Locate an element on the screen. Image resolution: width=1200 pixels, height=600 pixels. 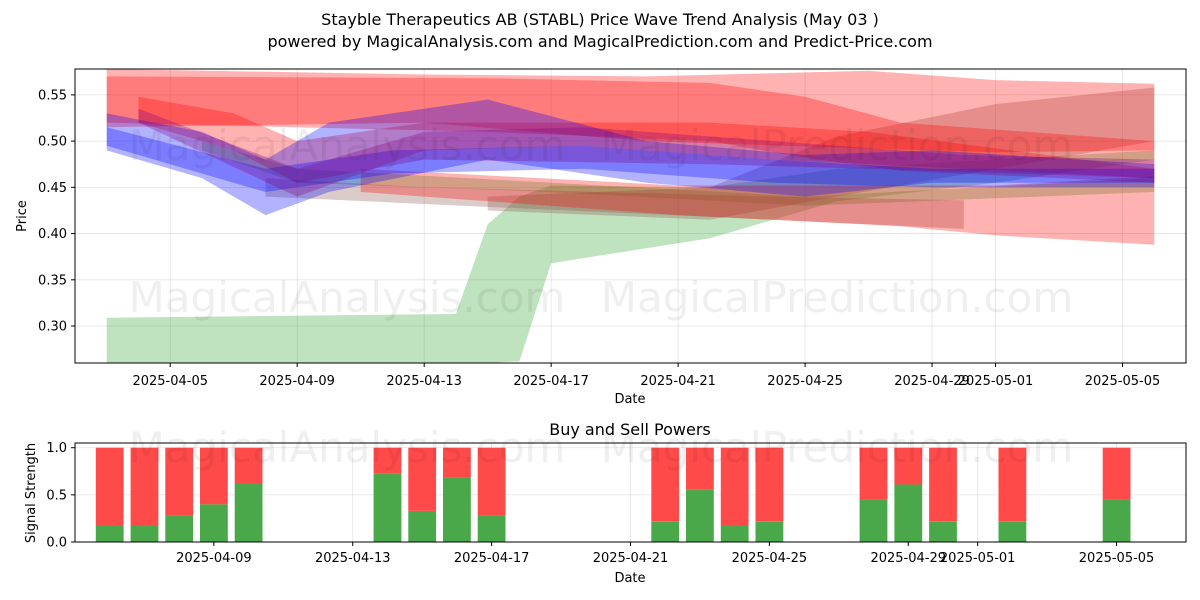
price-y-tick-label: 0.45 is located at coordinates (52, 188).